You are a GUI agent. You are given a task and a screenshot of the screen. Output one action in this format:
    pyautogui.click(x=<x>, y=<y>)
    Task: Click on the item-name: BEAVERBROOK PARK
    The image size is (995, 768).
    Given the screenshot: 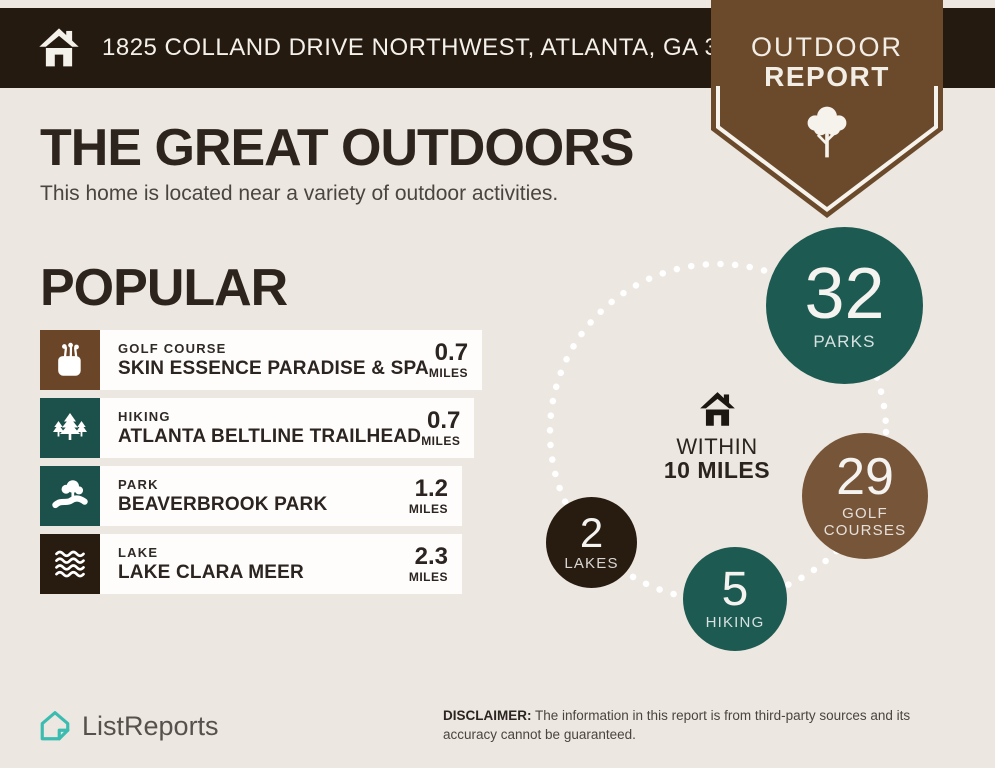 What is the action you would take?
    pyautogui.click(x=223, y=504)
    